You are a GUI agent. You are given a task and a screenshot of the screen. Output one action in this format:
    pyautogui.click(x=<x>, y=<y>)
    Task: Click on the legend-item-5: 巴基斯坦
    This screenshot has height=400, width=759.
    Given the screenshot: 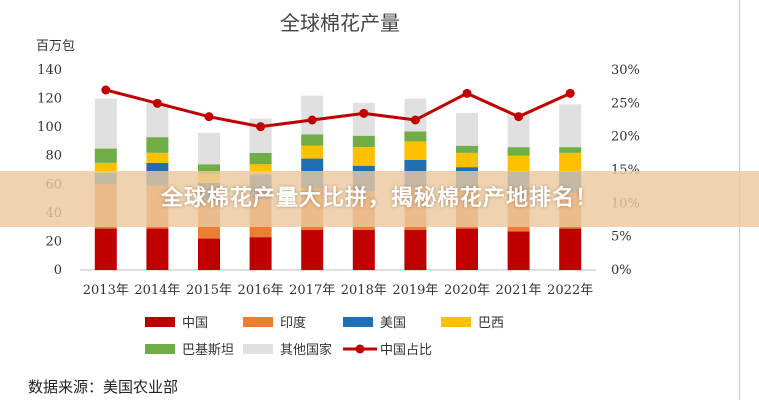 What is the action you would take?
    pyautogui.click(x=189, y=350)
    